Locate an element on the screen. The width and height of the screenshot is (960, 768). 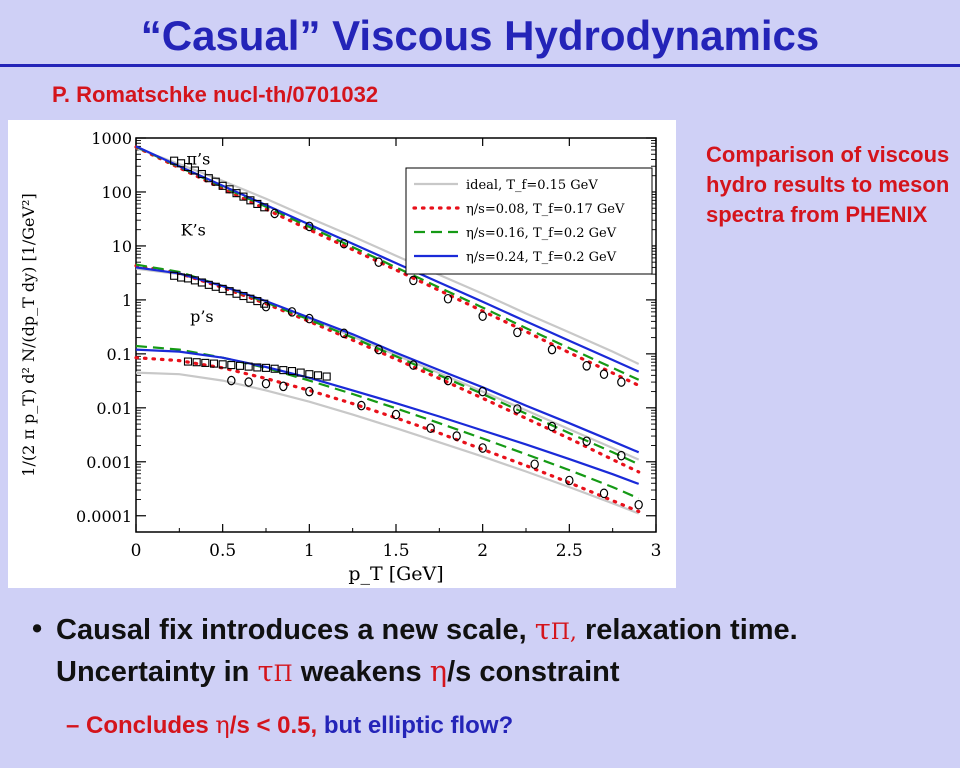
curve-pions-ideal is located at coordinates (387, 256).